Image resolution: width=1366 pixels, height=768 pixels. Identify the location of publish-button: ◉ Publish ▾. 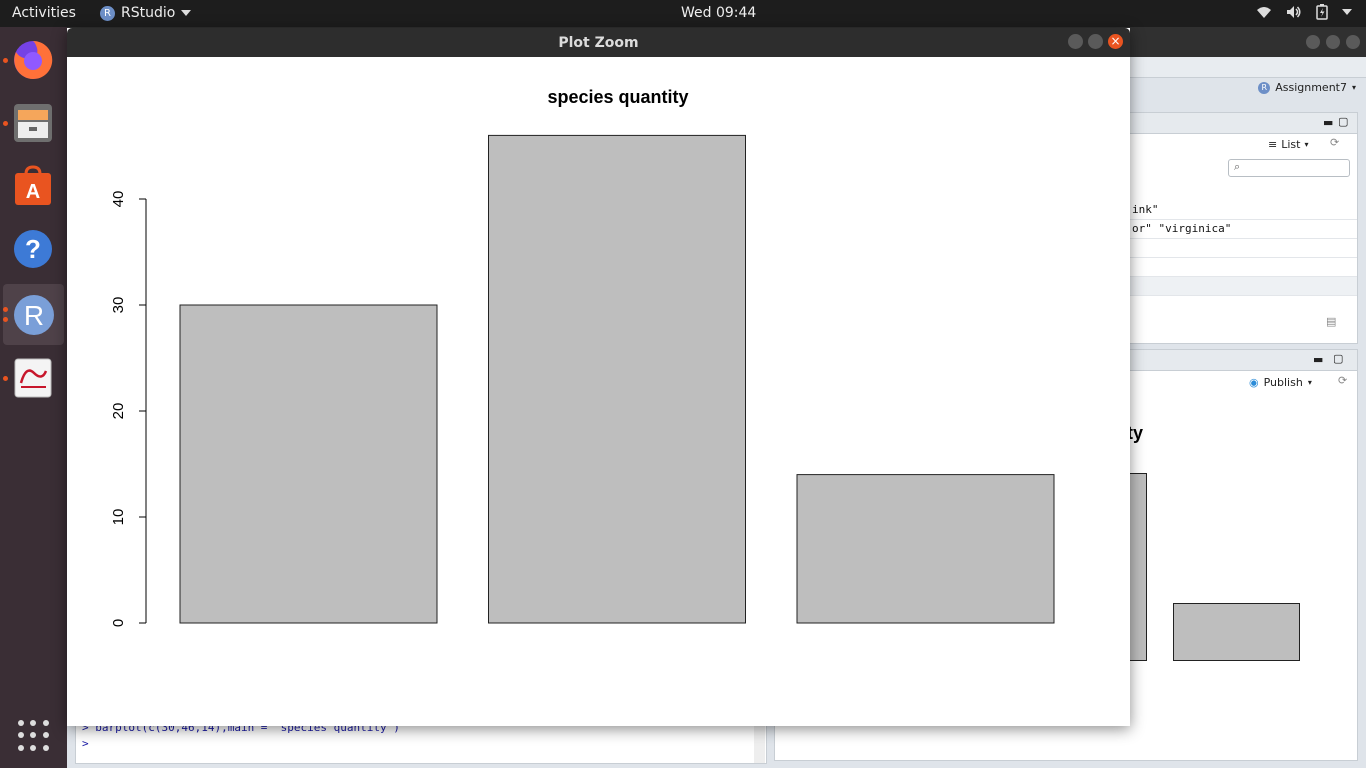
(1280, 382).